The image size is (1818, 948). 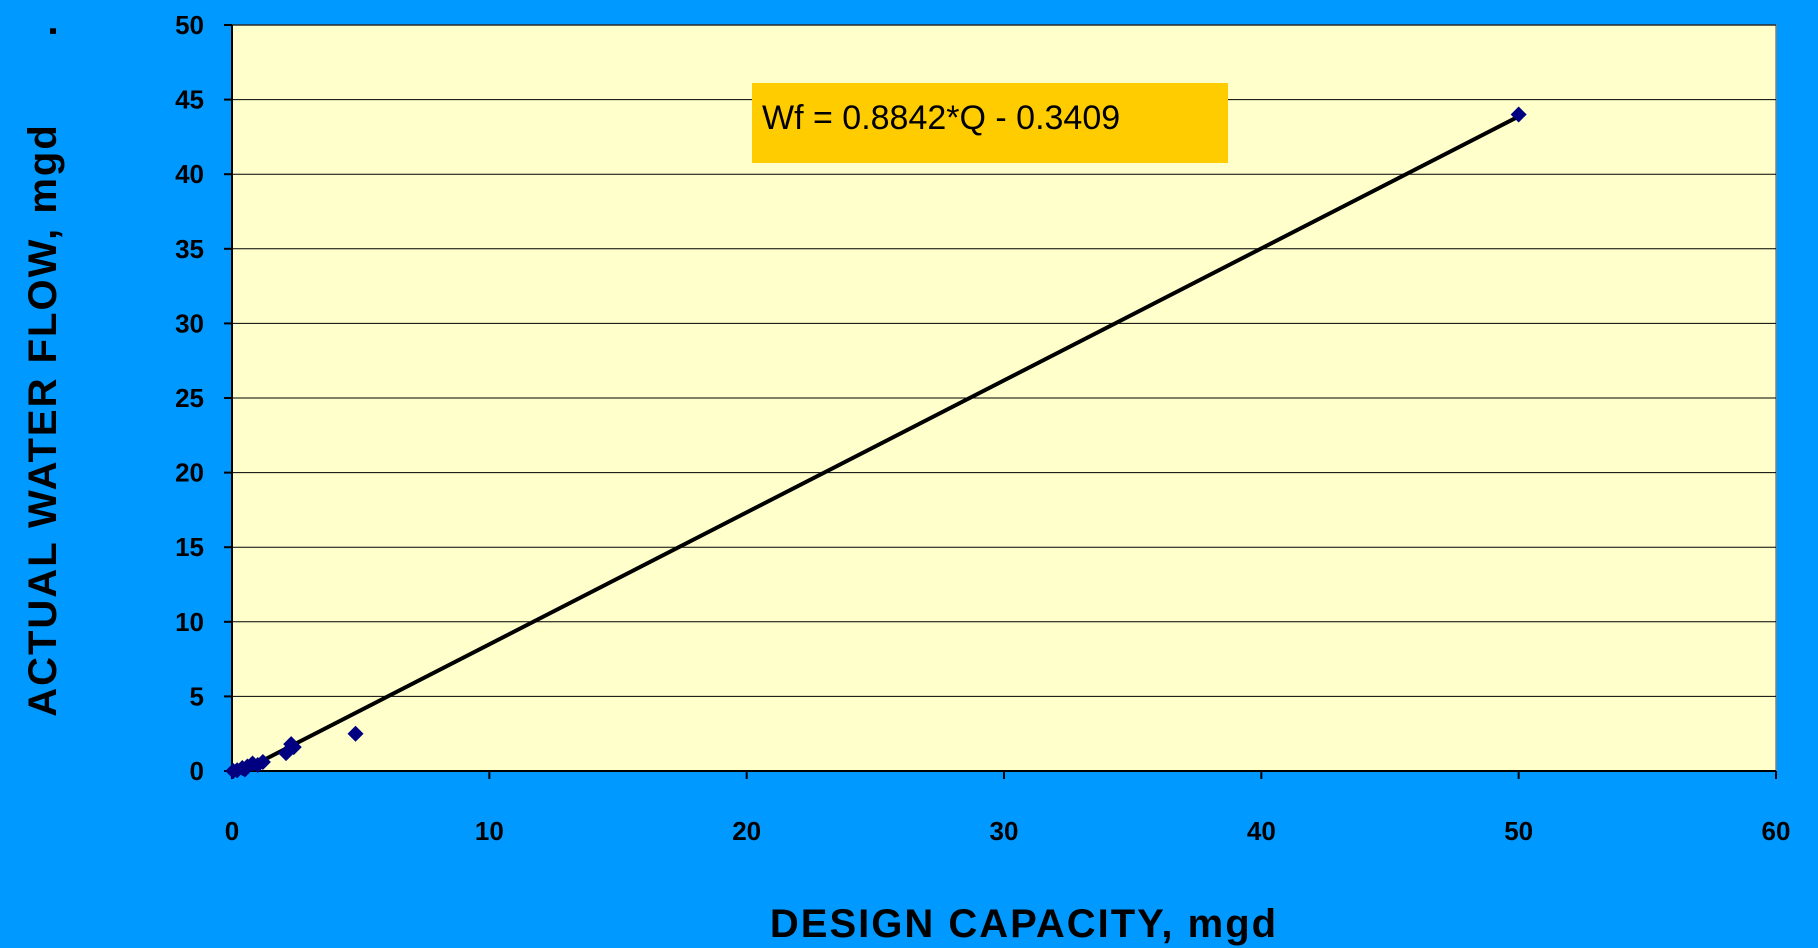 What do you see at coordinates (189, 473) in the screenshot?
I see `y-tick-label-20: 20` at bounding box center [189, 473].